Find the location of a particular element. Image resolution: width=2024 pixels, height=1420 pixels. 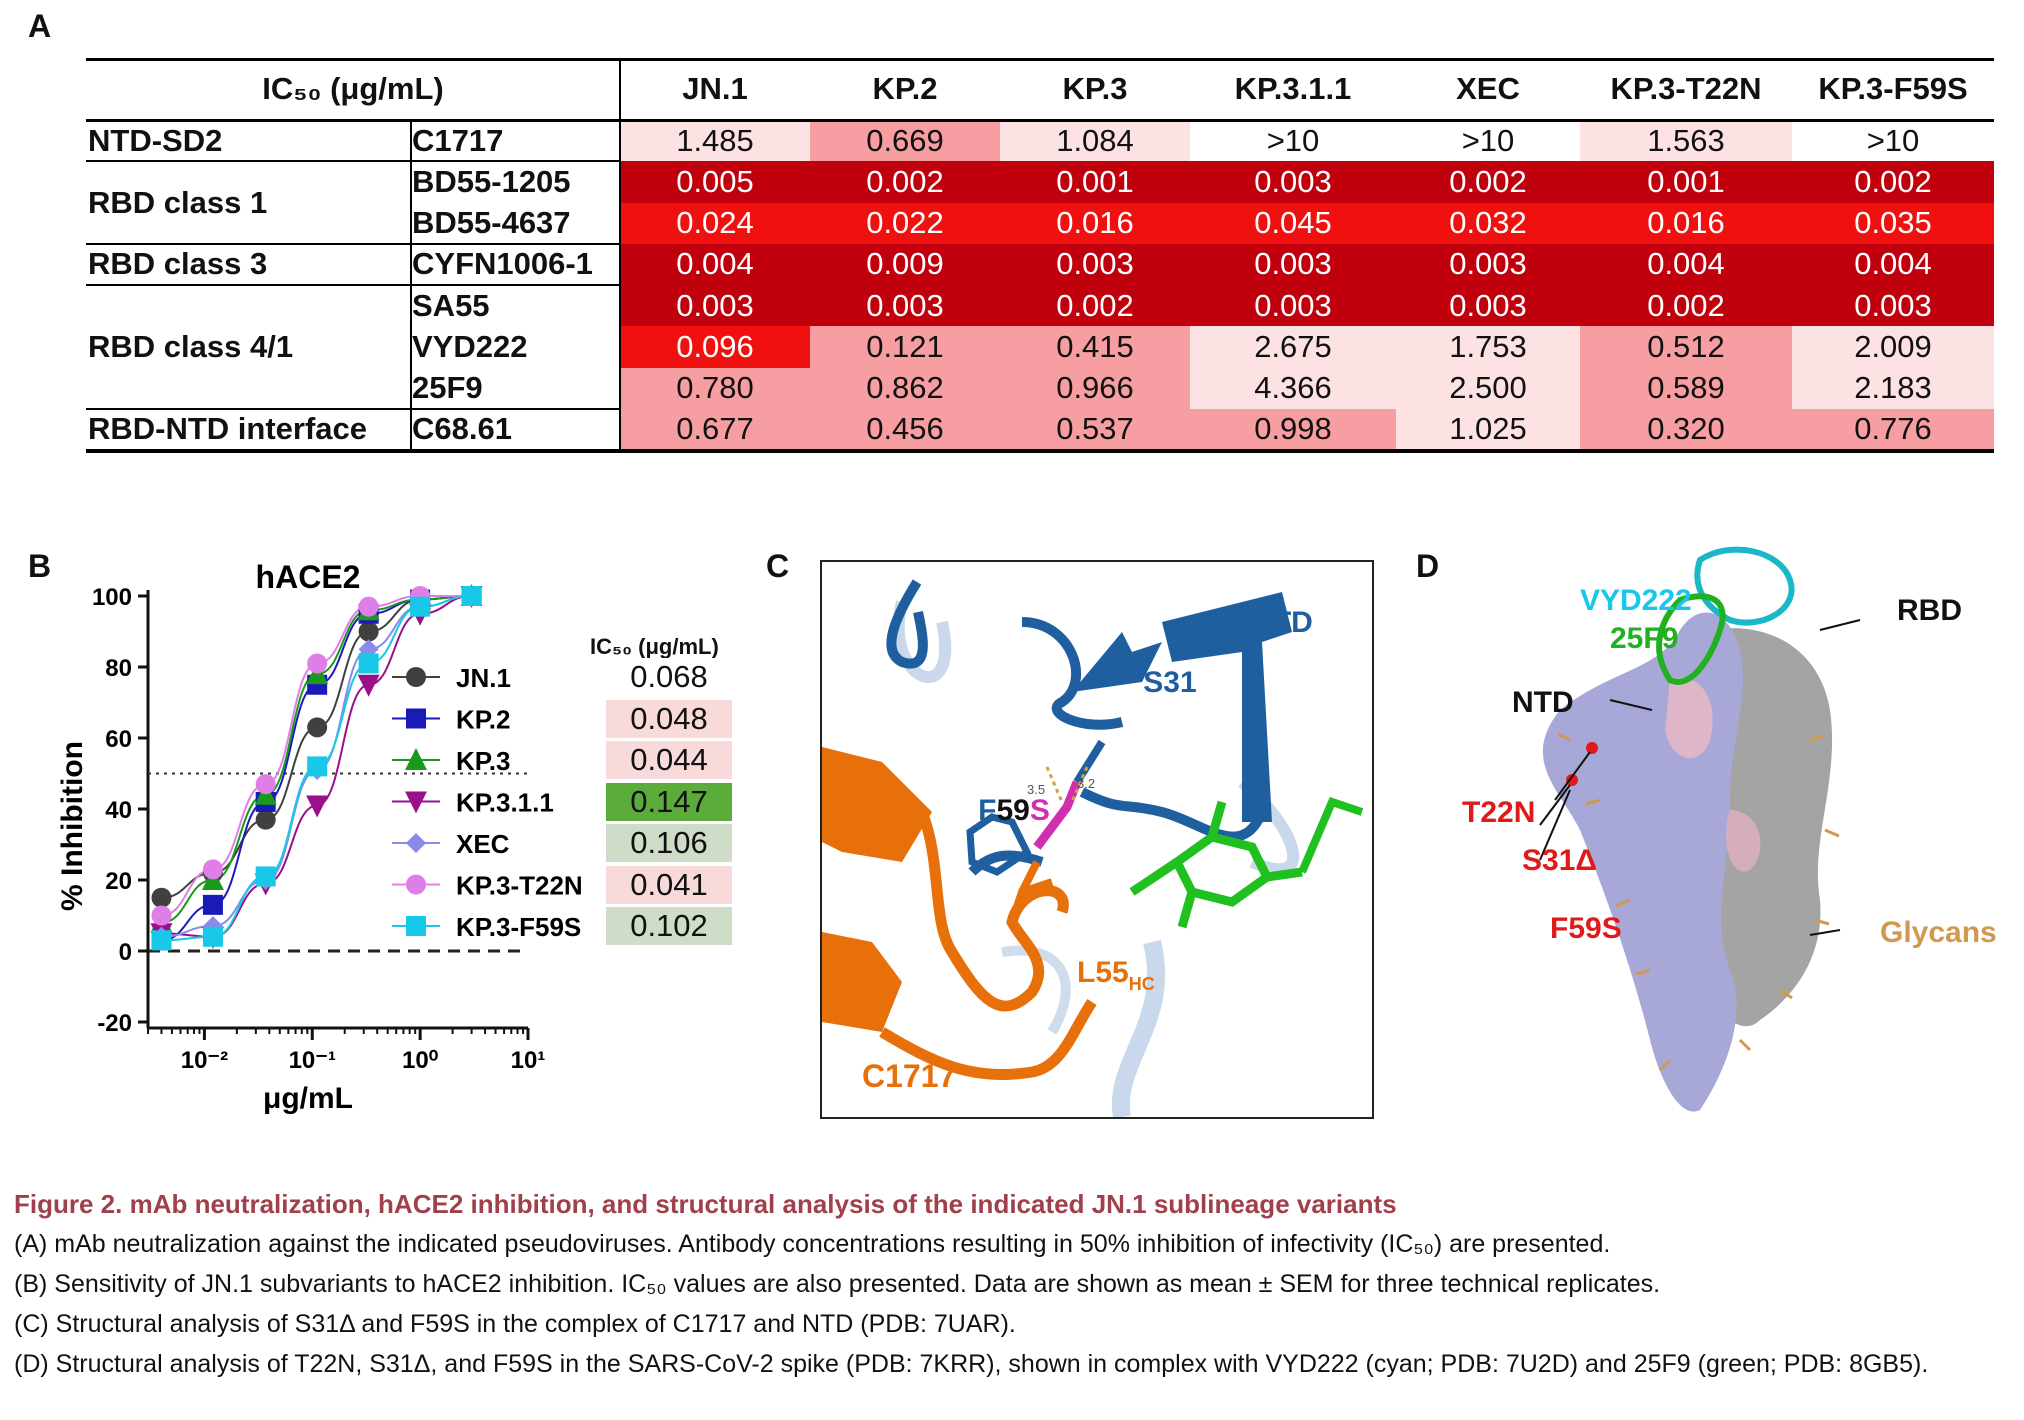

table-cell: 0.032 is located at coordinates (1488, 223).